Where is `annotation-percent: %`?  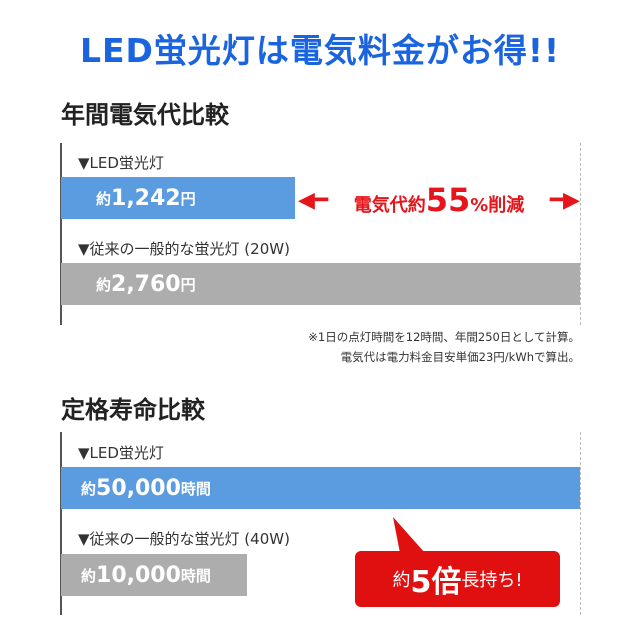 annotation-percent: % is located at coordinates (479, 205).